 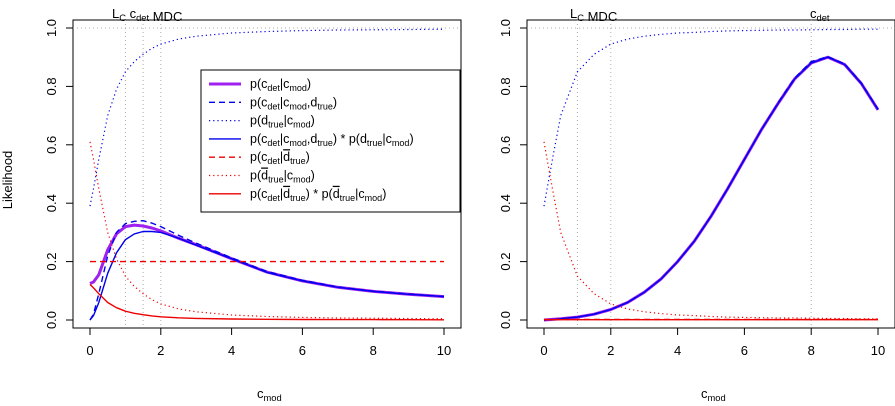 What do you see at coordinates (267, 301) in the screenshot?
I see `series-line-product_notd` at bounding box center [267, 301].